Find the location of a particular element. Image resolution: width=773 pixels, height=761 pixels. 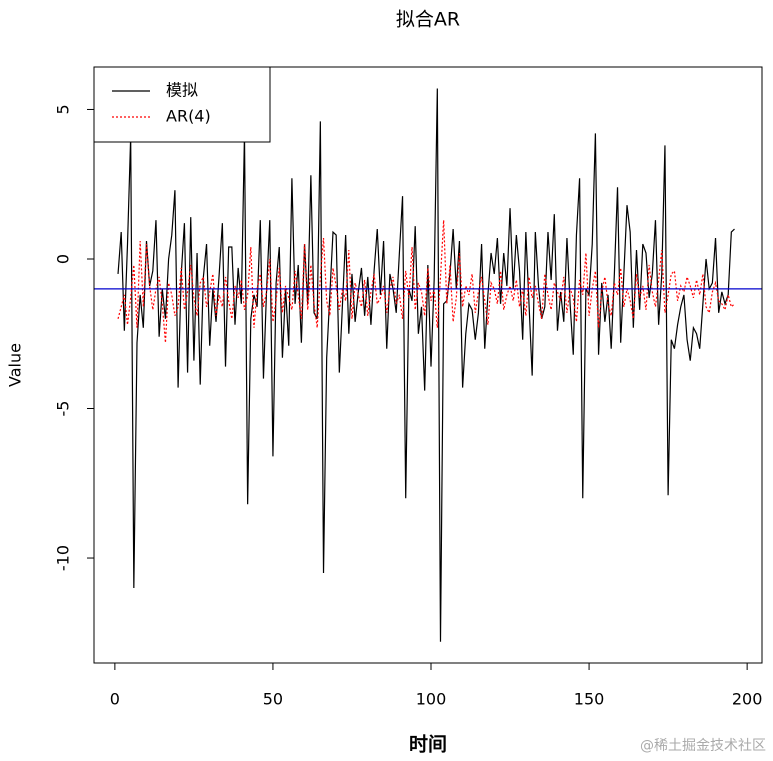

legend-box is located at coordinates (182, 104).